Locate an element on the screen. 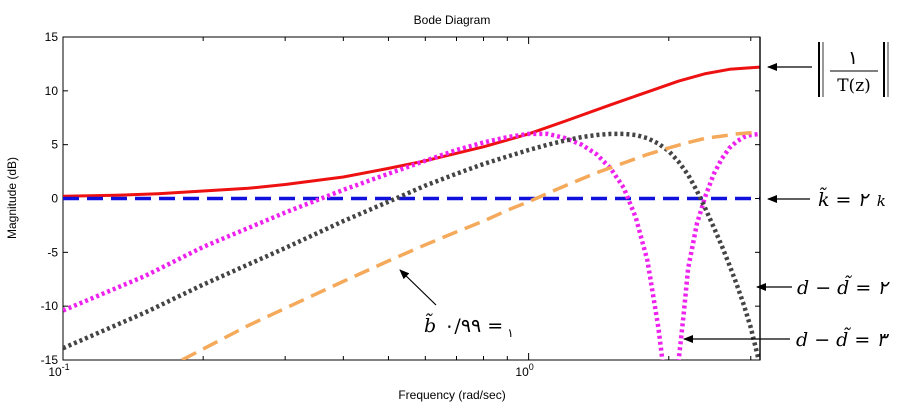 The width and height of the screenshot is (897, 410). y-tick-label: 5 is located at coordinates (54, 145).